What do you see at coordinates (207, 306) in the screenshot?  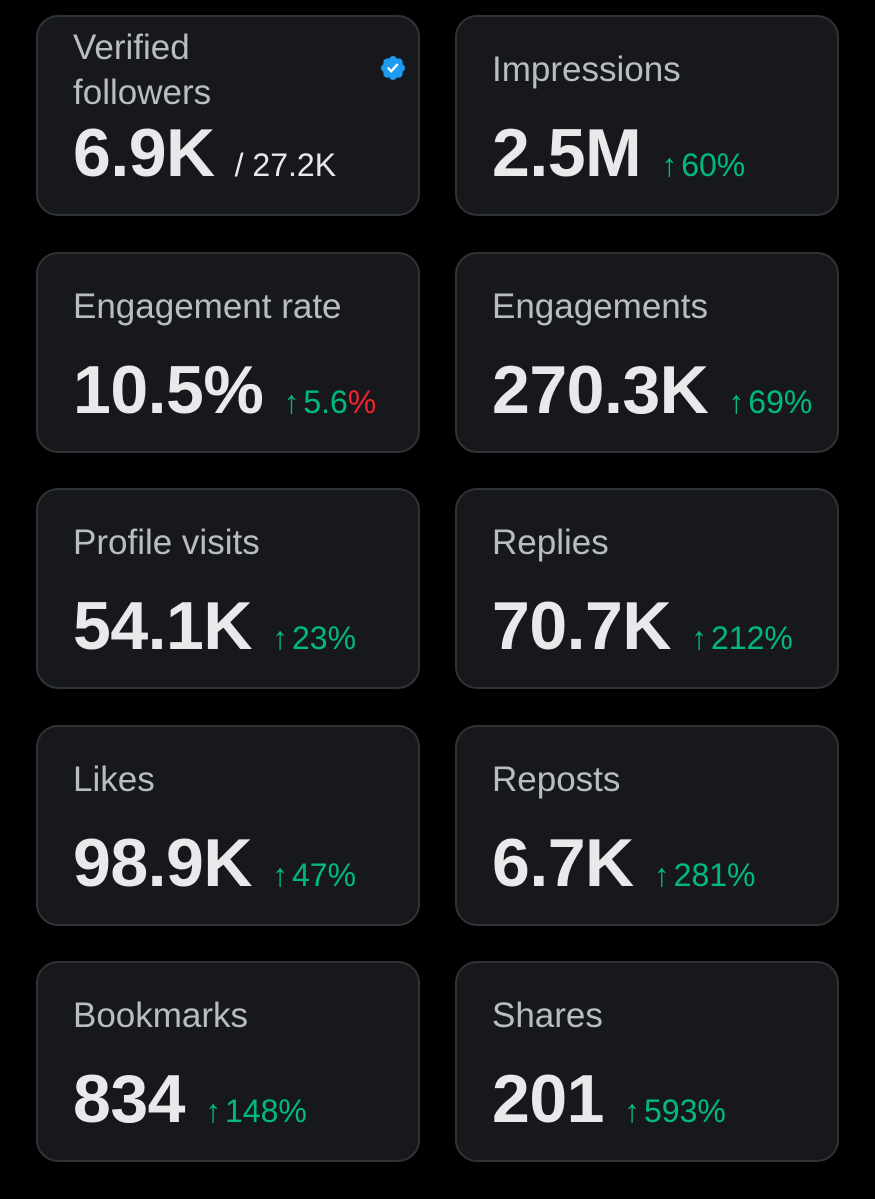 I see `engagement-rate-label: Engagement rate` at bounding box center [207, 306].